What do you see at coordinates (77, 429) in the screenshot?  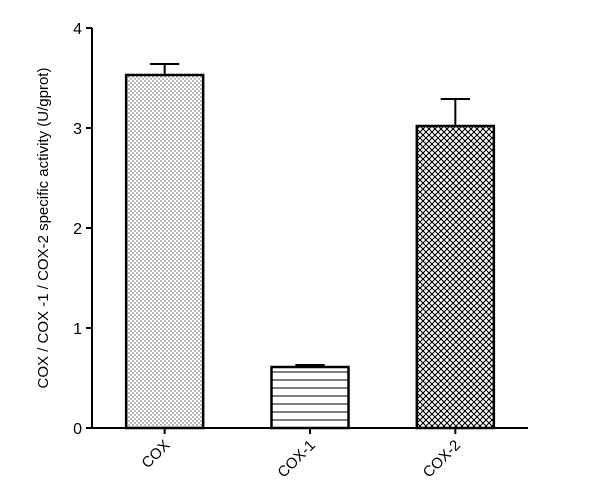 I see `y-tick-label: 0` at bounding box center [77, 429].